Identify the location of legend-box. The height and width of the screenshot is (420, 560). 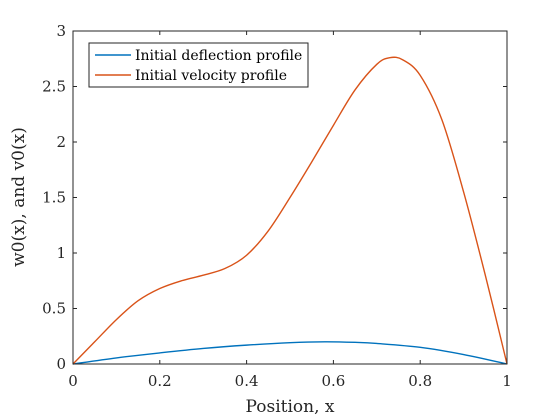
(198, 65).